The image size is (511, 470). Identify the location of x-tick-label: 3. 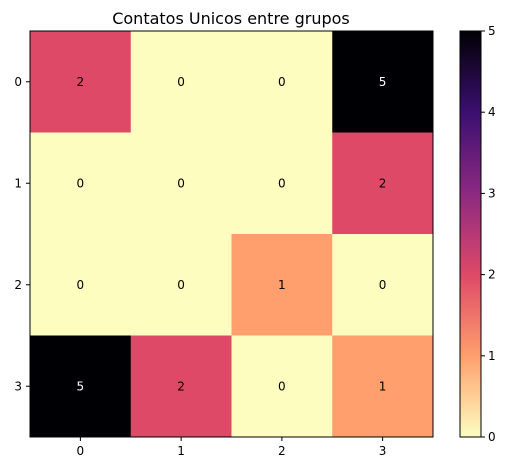
(383, 451).